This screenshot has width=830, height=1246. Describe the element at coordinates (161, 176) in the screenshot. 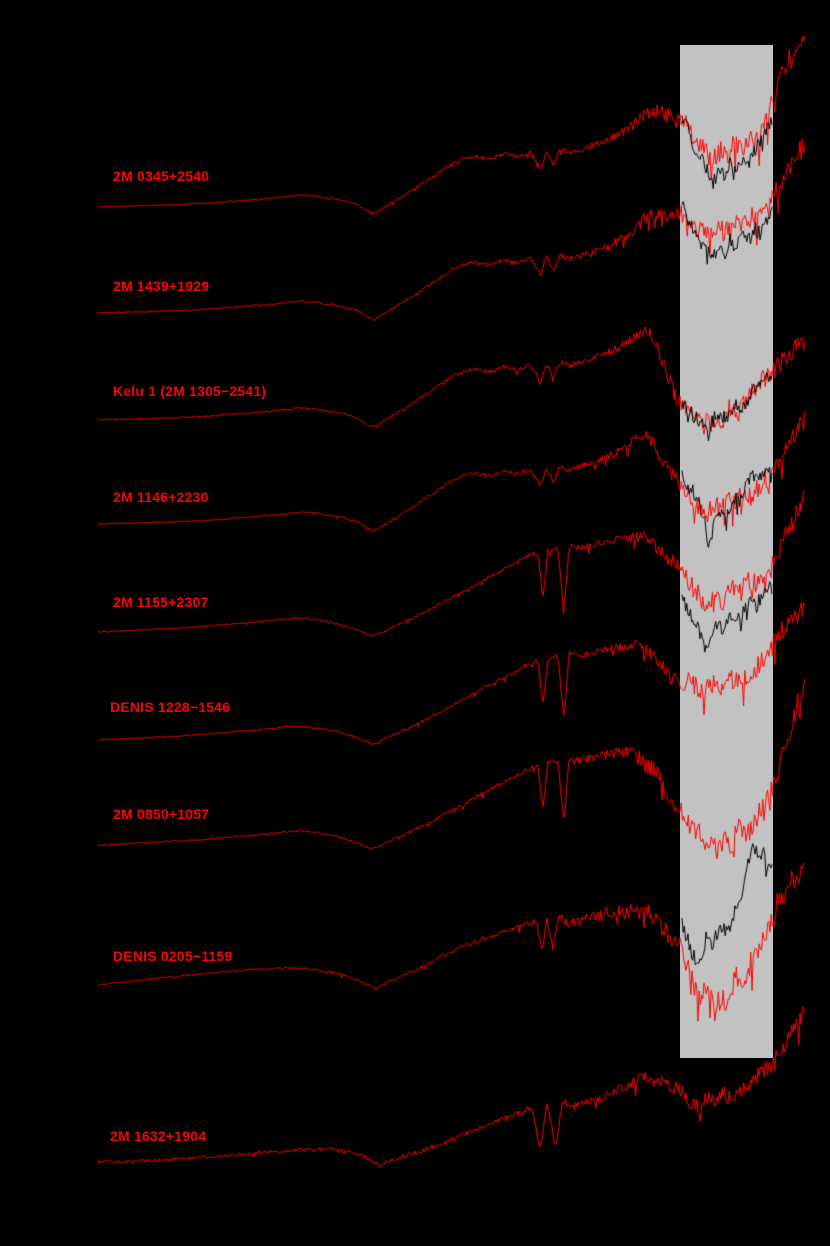

I see `spectrum-label-s1: 2M 0345+2540` at that location.